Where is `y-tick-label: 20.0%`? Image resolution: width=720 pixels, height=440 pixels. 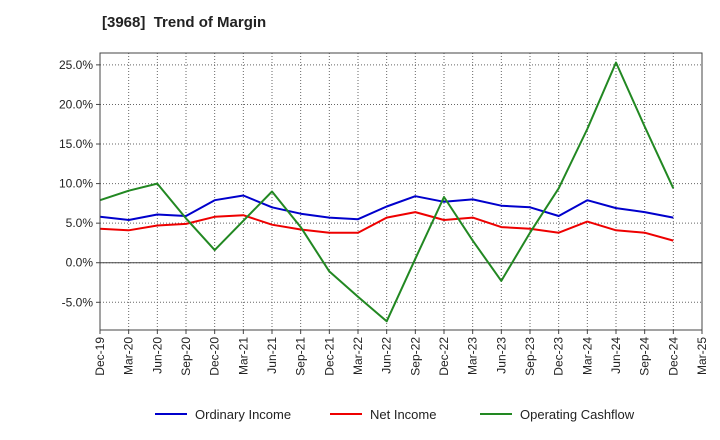 y-tick-label: 20.0% is located at coordinates (76, 104).